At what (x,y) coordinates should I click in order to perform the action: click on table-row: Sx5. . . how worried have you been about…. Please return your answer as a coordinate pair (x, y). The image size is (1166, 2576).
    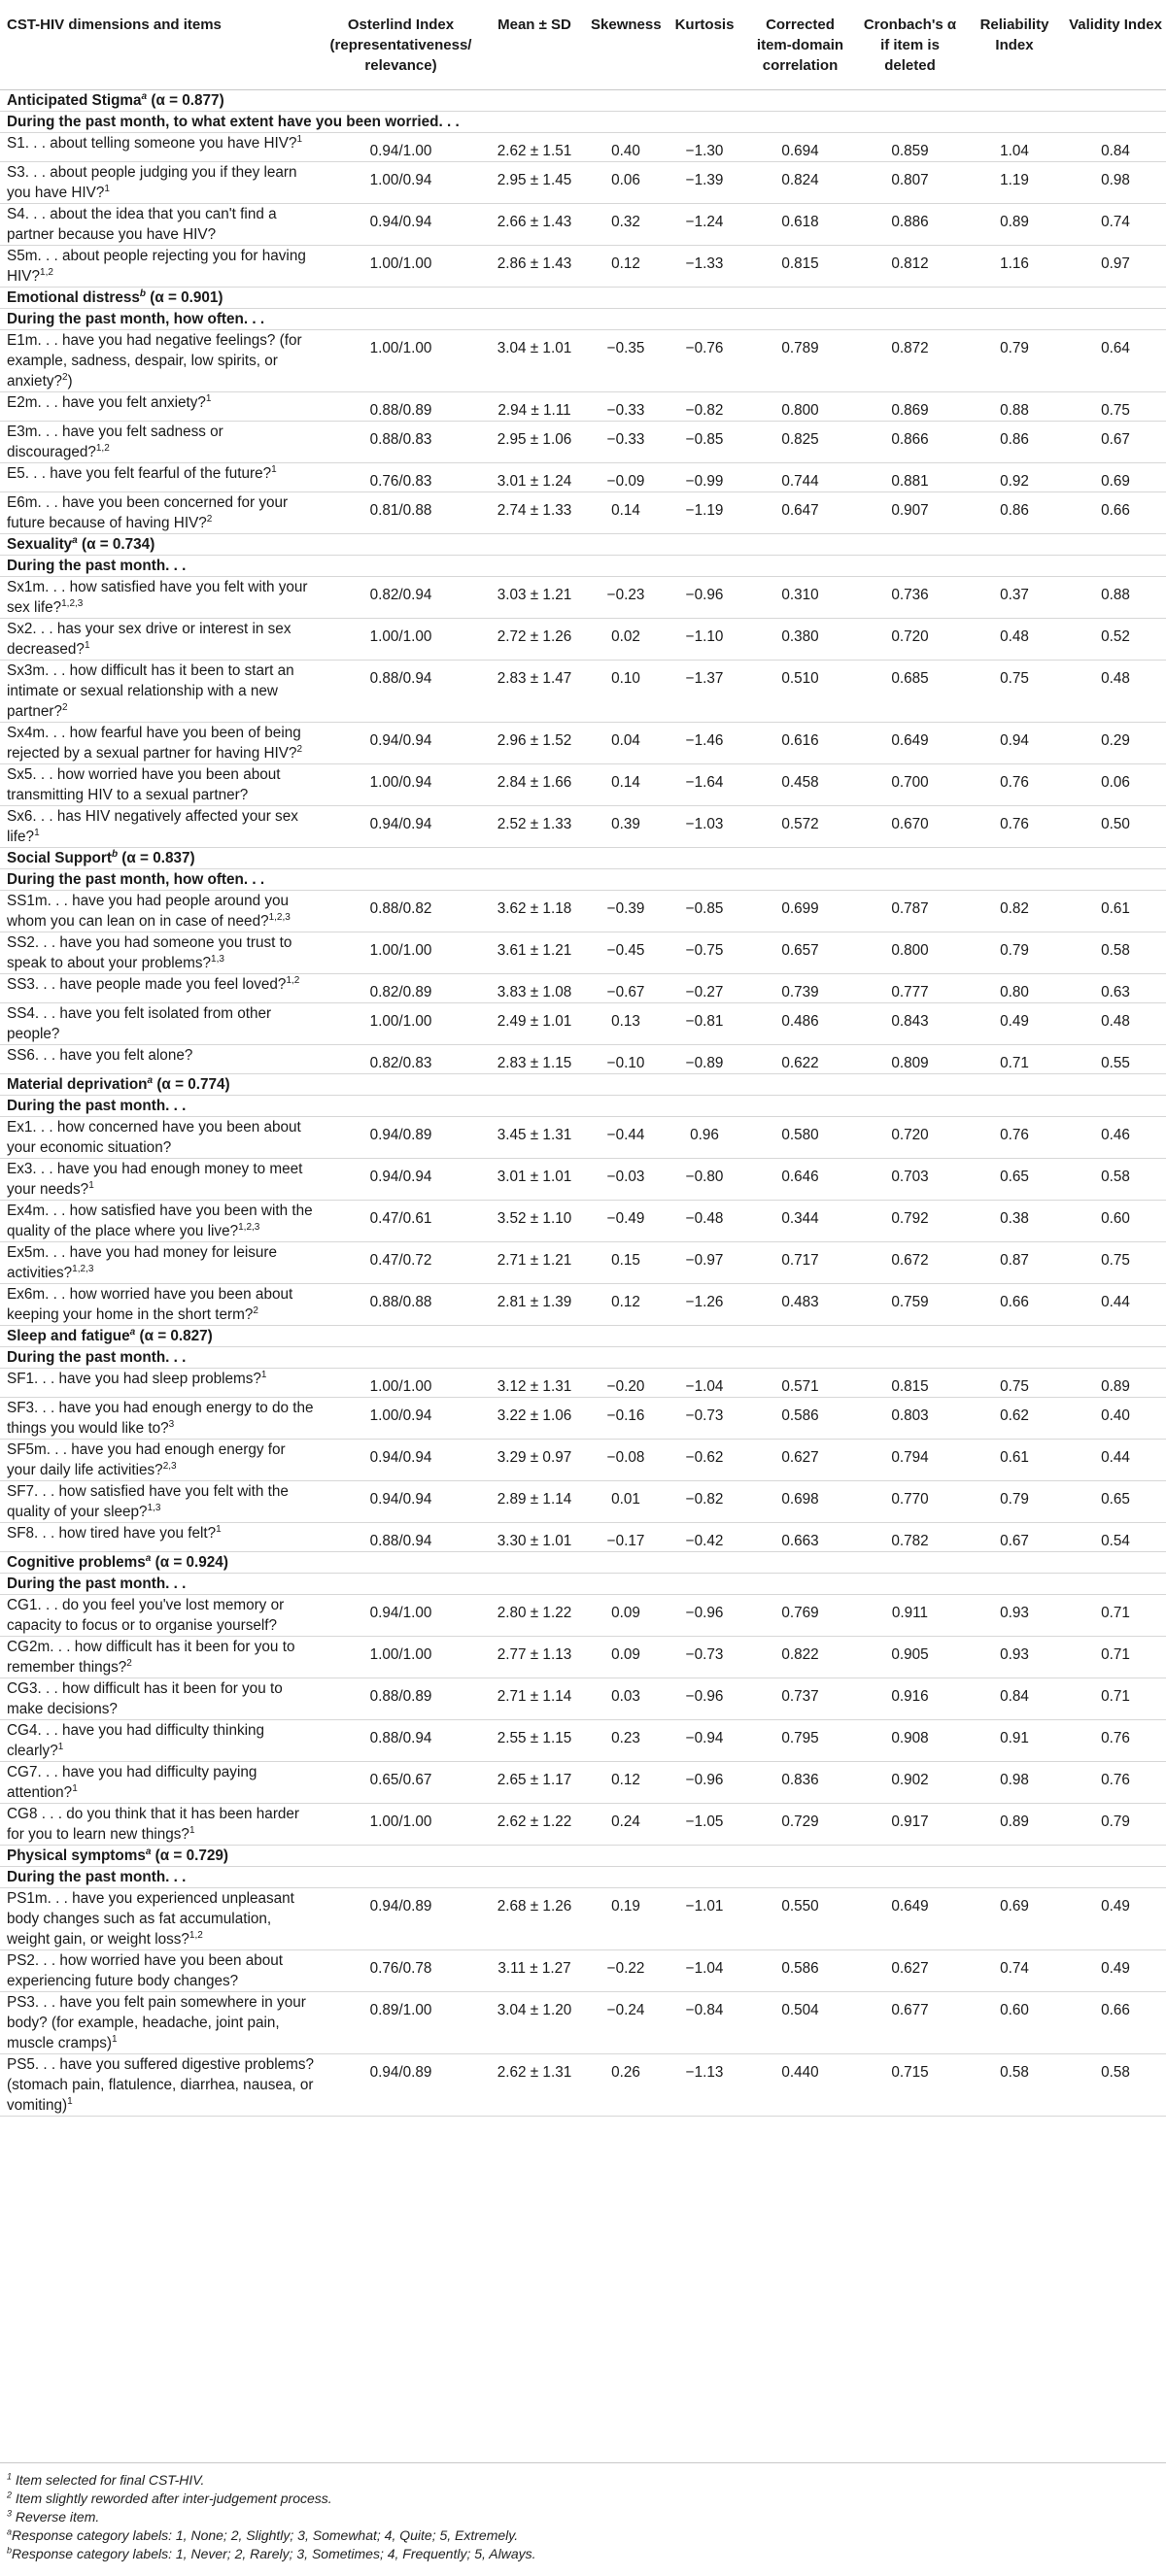
    Looking at the image, I should click on (583, 784).